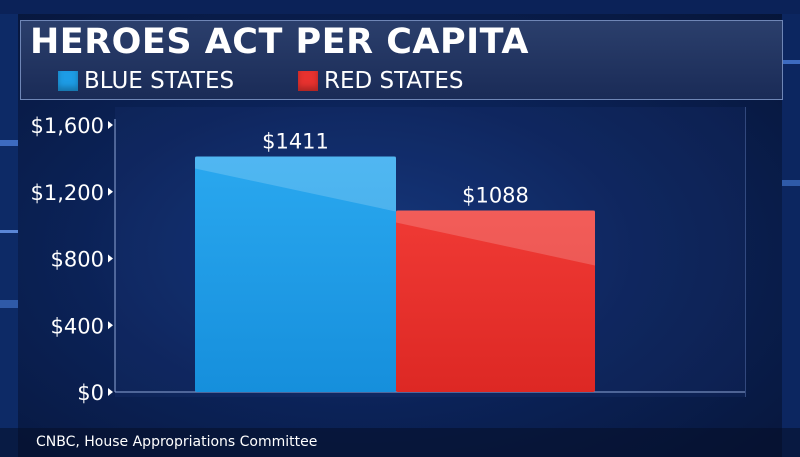  Describe the element at coordinates (279, 42) in the screenshot. I see `chart-title: HEROES ACT PER CAPITA` at that location.